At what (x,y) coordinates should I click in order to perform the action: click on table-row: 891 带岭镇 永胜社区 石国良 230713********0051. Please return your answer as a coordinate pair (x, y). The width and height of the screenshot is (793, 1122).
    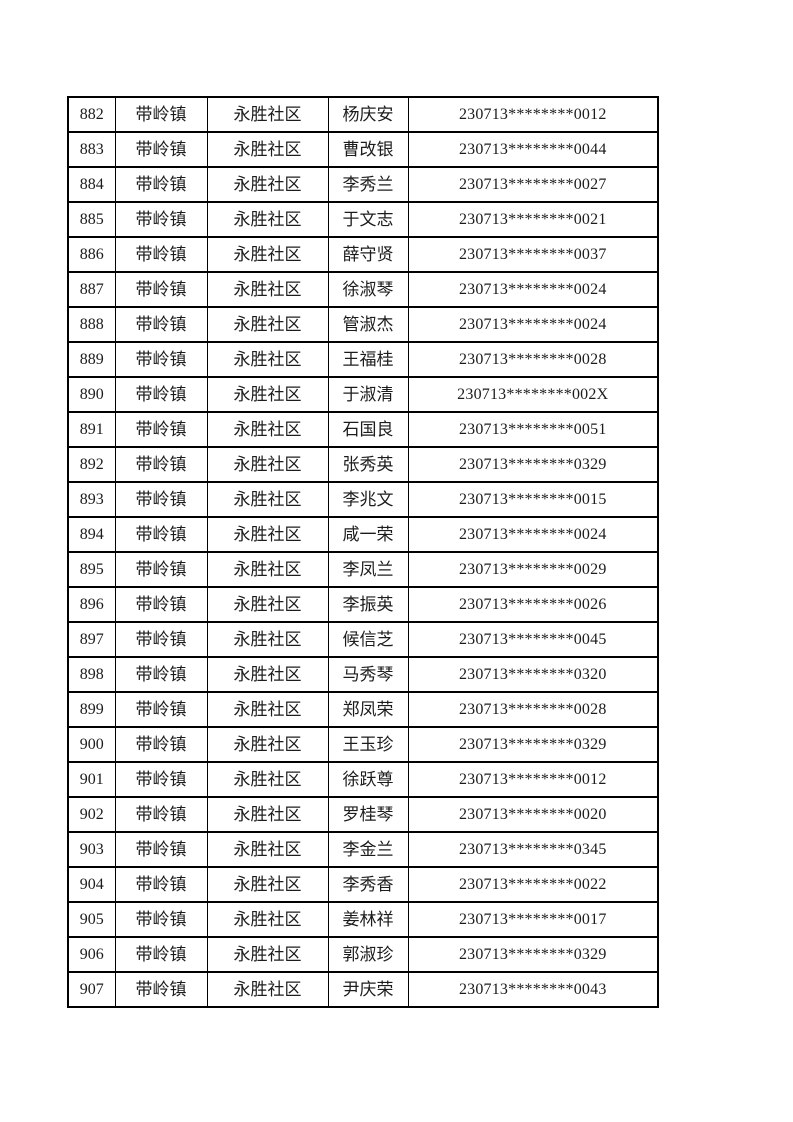
    Looking at the image, I should click on (363, 429).